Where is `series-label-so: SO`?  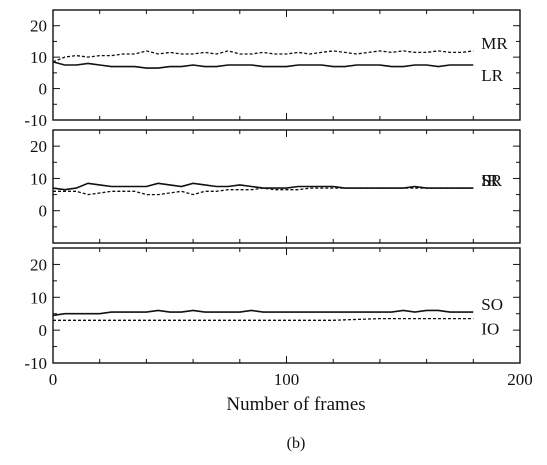
series-label-so: SO is located at coordinates (492, 304).